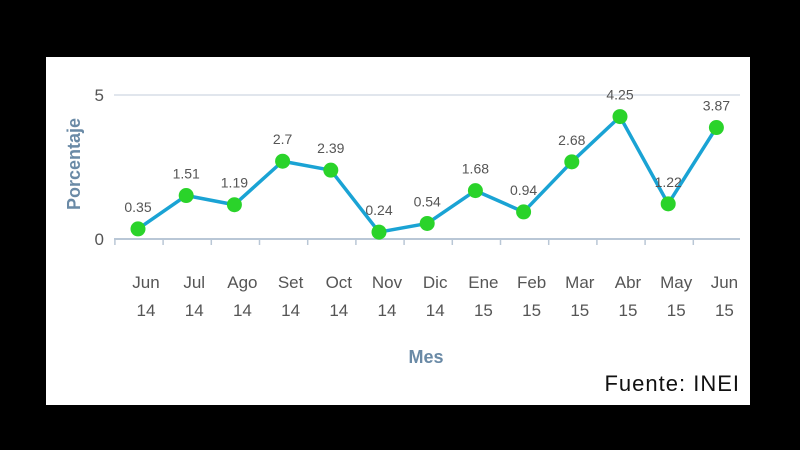  Describe the element at coordinates (571, 140) in the screenshot. I see `data-label: 2.68` at that location.